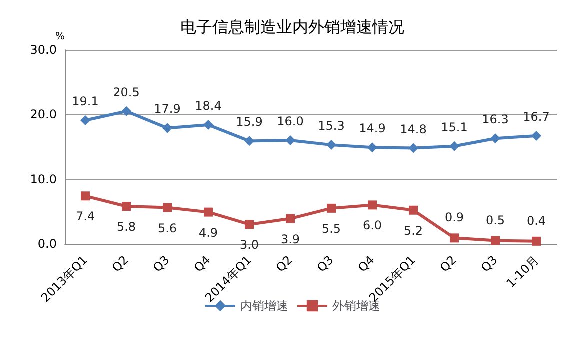  Describe the element at coordinates (168, 228) in the screenshot. I see `data-label: 5.6` at that location.